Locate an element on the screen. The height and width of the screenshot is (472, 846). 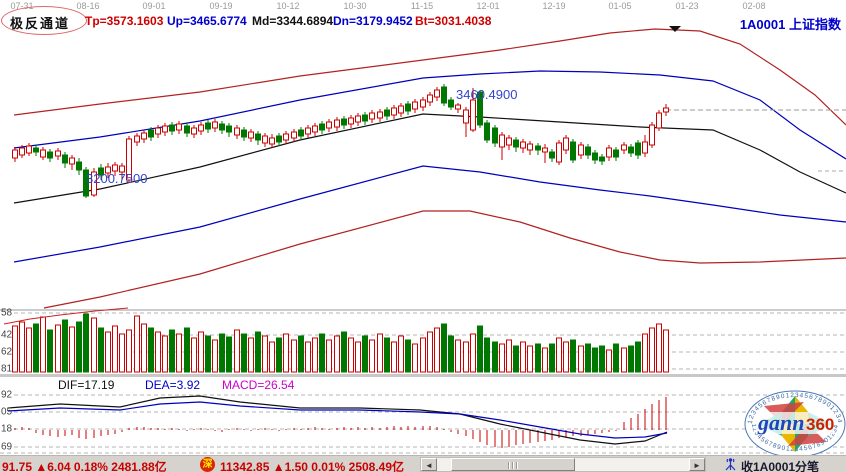
horizontal-scrollbar: ◄ ► is located at coordinates (563, 464).